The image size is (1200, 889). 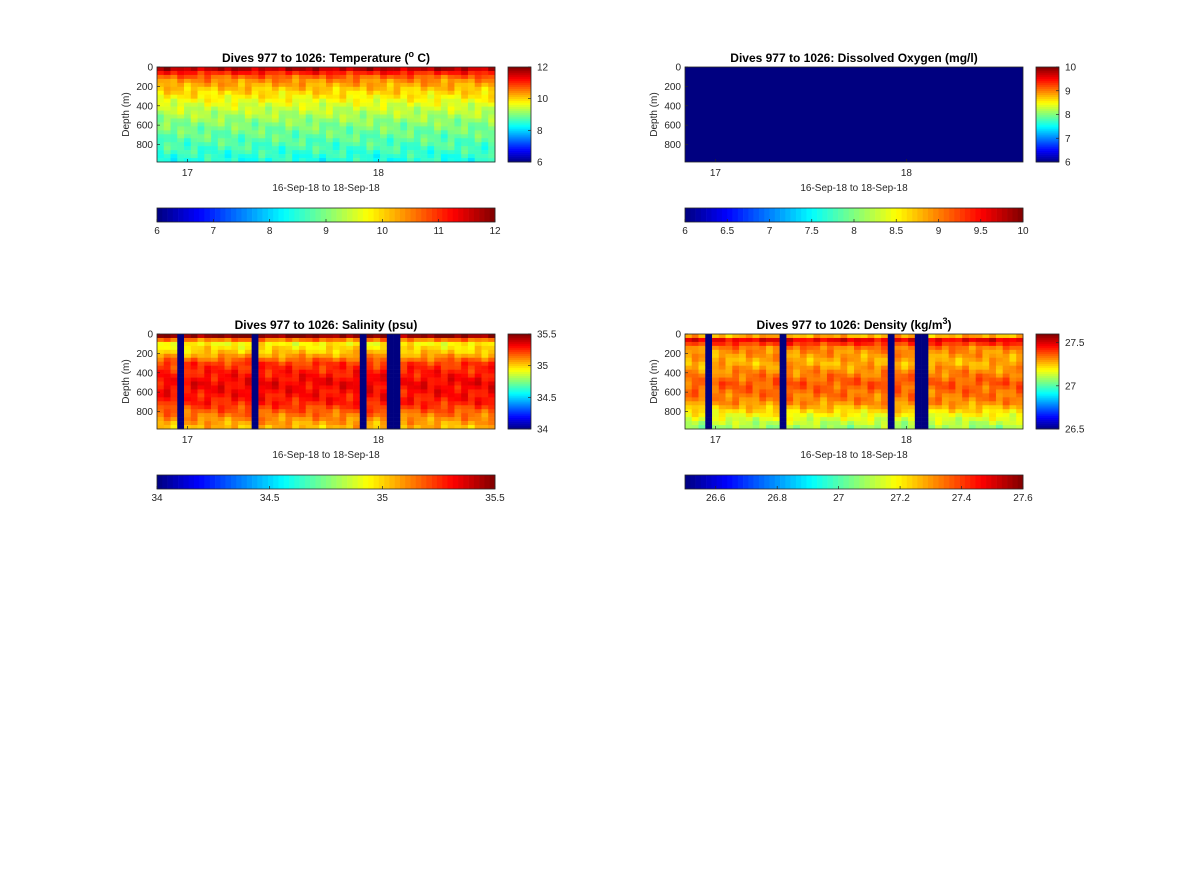 What do you see at coordinates (1068, 163) in the screenshot?
I see `colorbar-tick-label: 6` at bounding box center [1068, 163].